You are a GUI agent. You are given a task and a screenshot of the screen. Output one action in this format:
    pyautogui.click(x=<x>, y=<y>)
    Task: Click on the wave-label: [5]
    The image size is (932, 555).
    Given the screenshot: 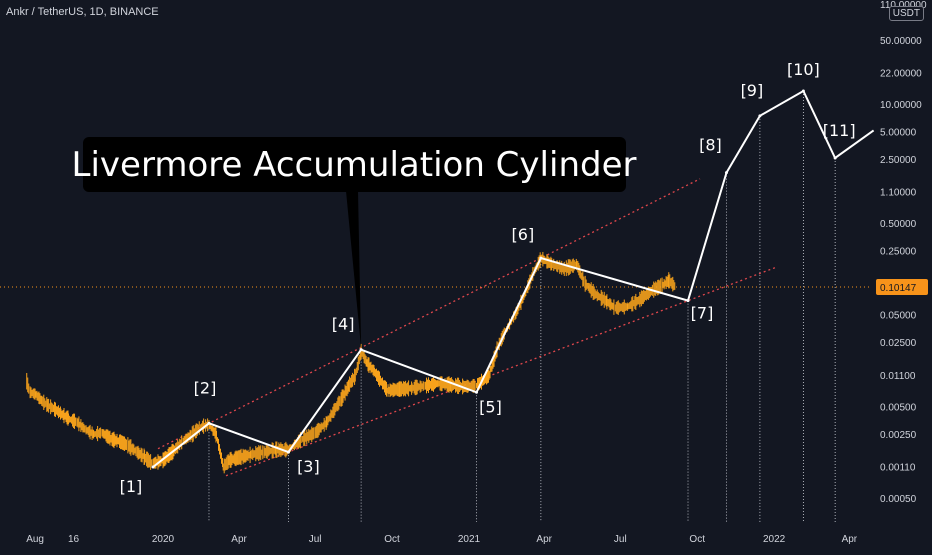 What is the action you would take?
    pyautogui.click(x=490, y=406)
    